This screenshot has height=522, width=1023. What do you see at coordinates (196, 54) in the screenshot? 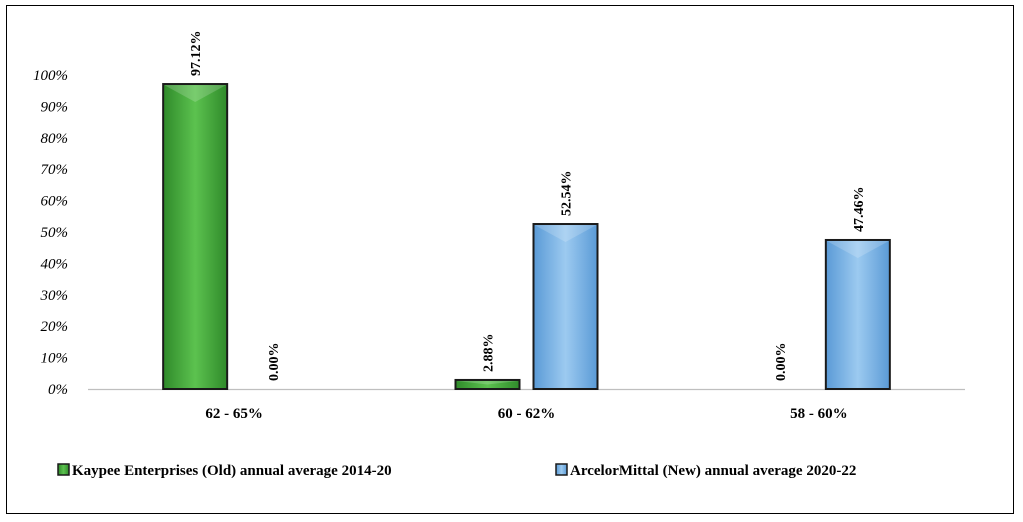
I see `data-label: 97.12%` at bounding box center [196, 54].